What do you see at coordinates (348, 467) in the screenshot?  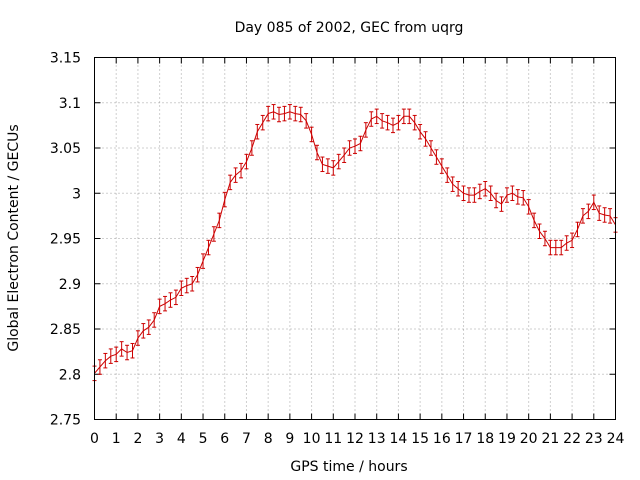 I see `x-axis-label: GPS time / hours` at bounding box center [348, 467].